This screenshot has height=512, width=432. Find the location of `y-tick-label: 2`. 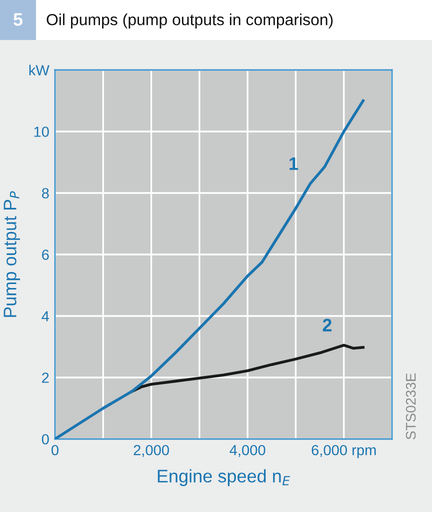

y-tick-label: 2 is located at coordinates (45, 377).